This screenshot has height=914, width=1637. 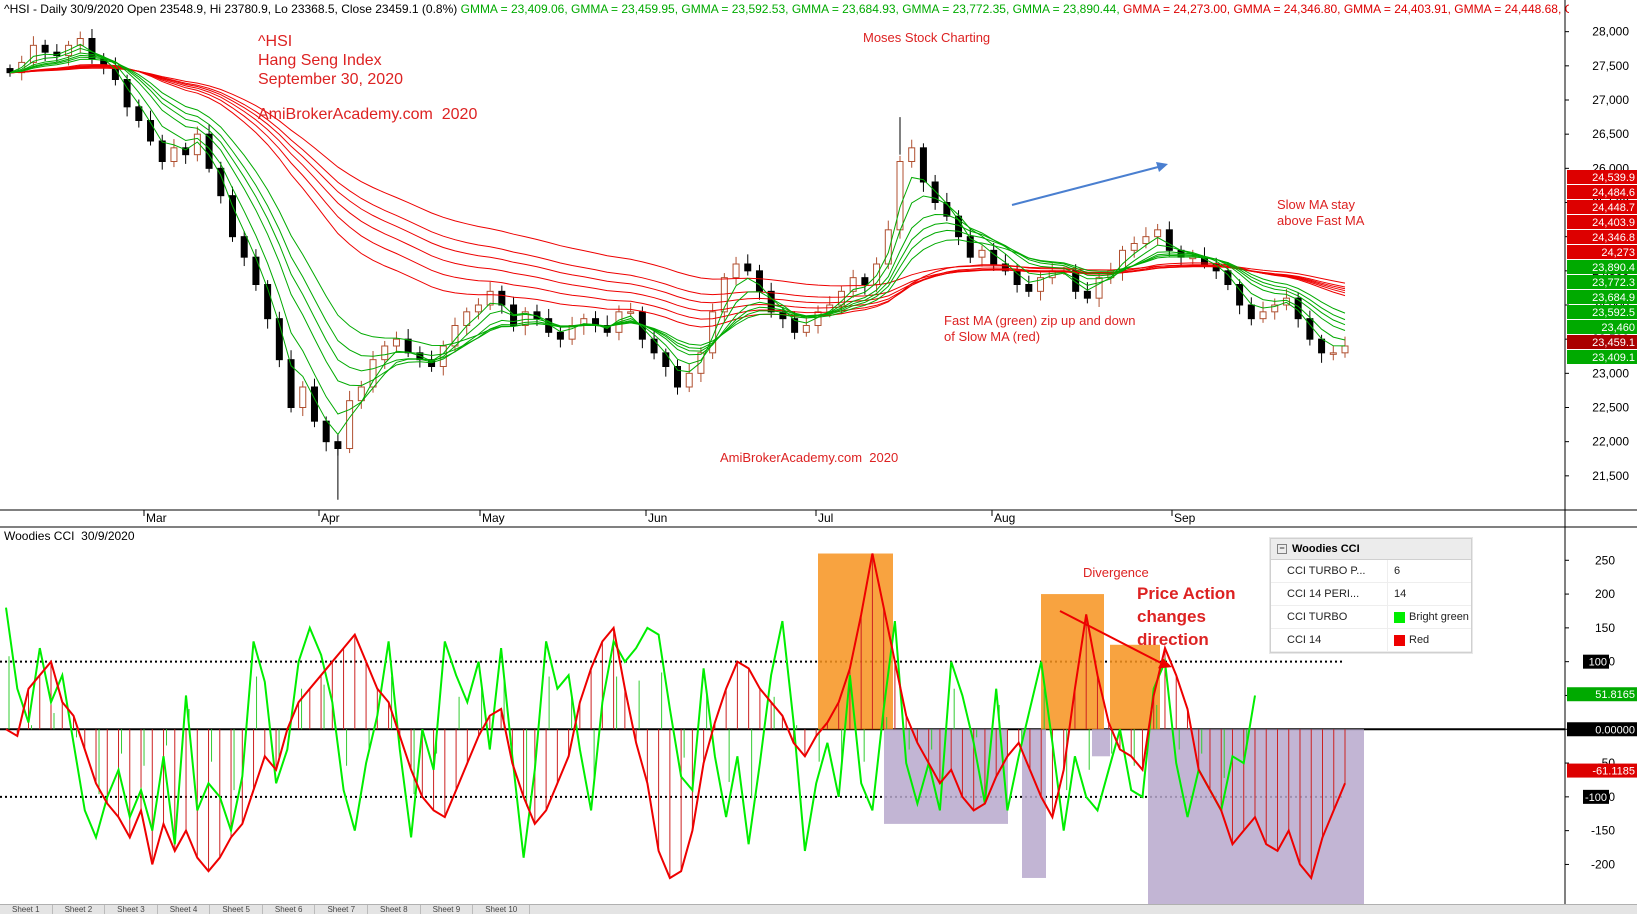 What do you see at coordinates (1321, 220) in the screenshot?
I see `annotation-slow-ma-line2: above Fast MA` at bounding box center [1321, 220].